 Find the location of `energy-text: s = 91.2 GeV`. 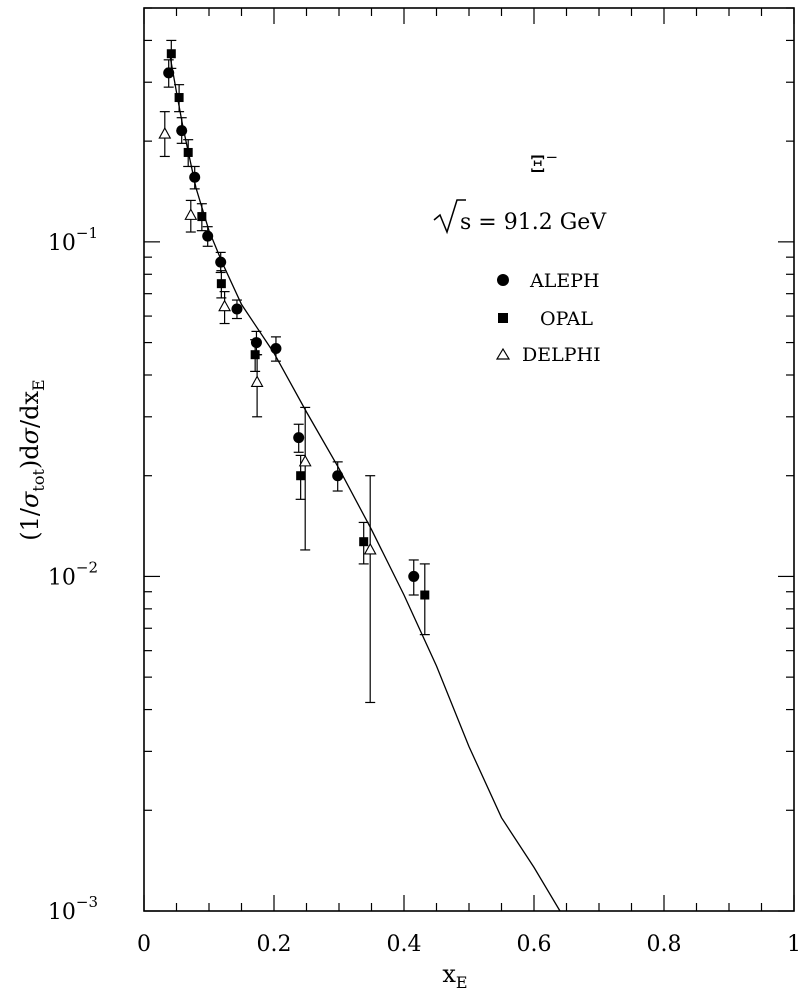

energy-text: s = 91.2 GeV is located at coordinates (533, 222).